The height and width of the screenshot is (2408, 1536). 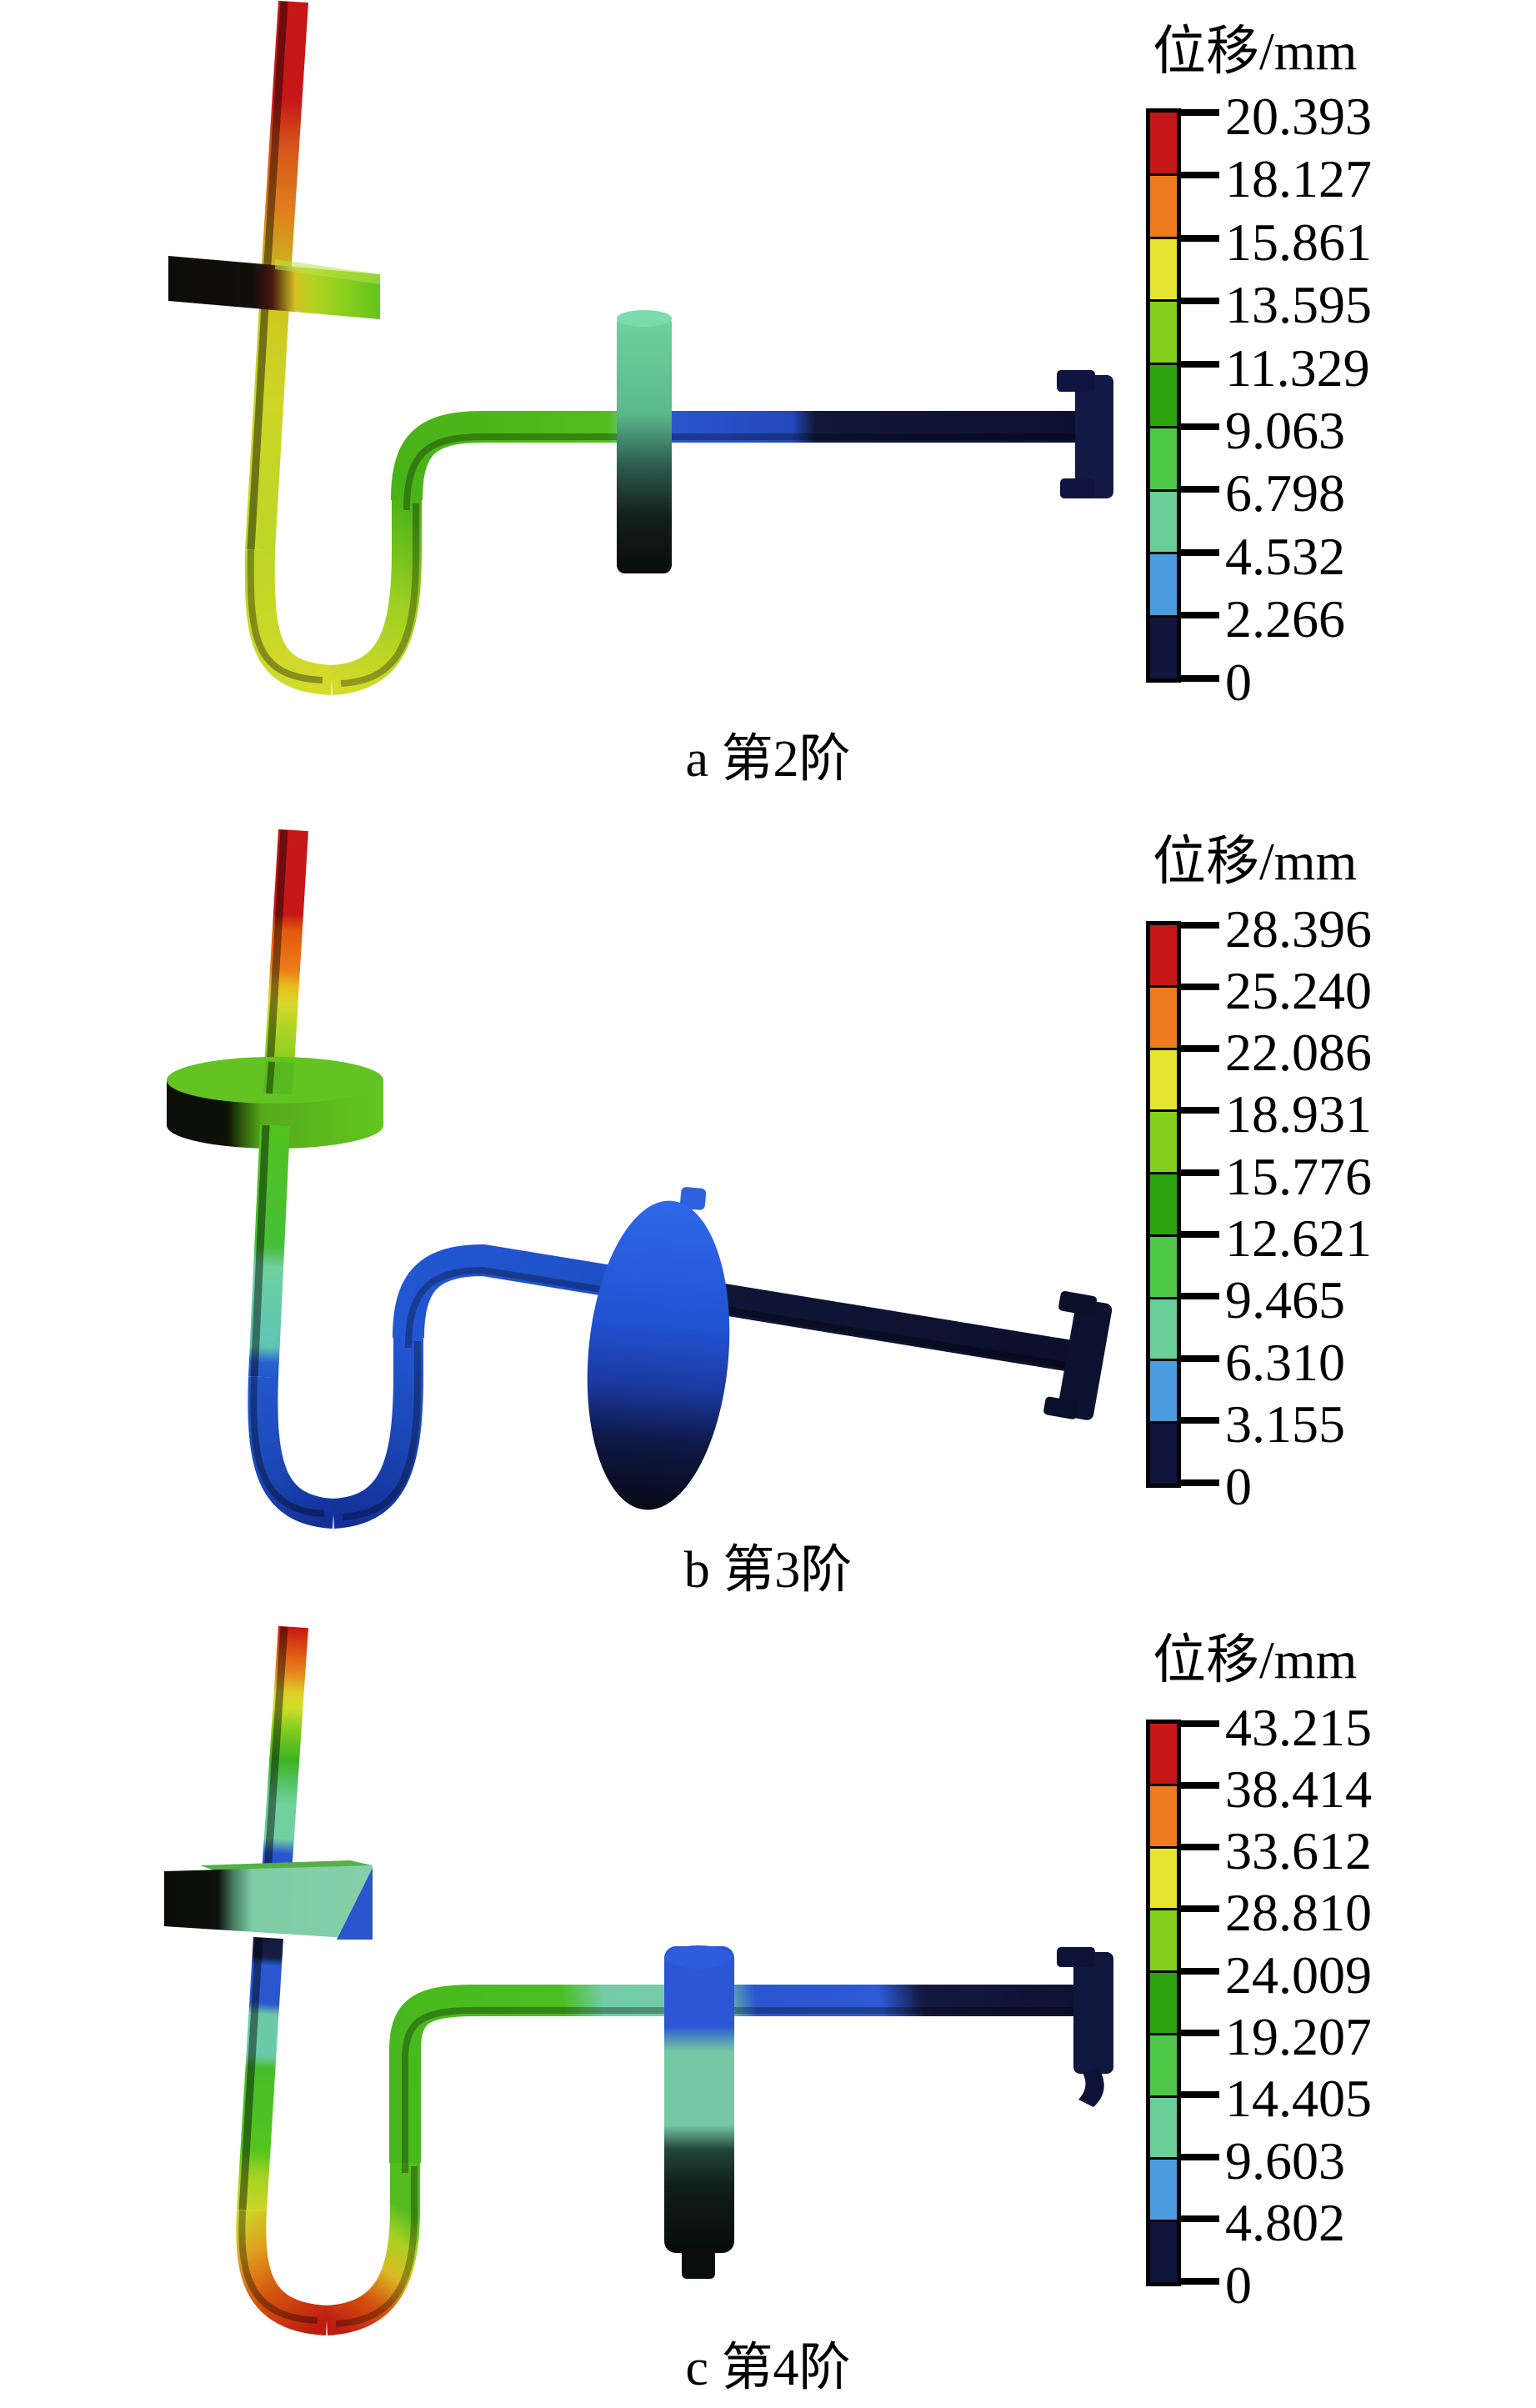 What do you see at coordinates (1255, 1660) in the screenshot?
I see `legend-title-c: 位移/mm` at bounding box center [1255, 1660].